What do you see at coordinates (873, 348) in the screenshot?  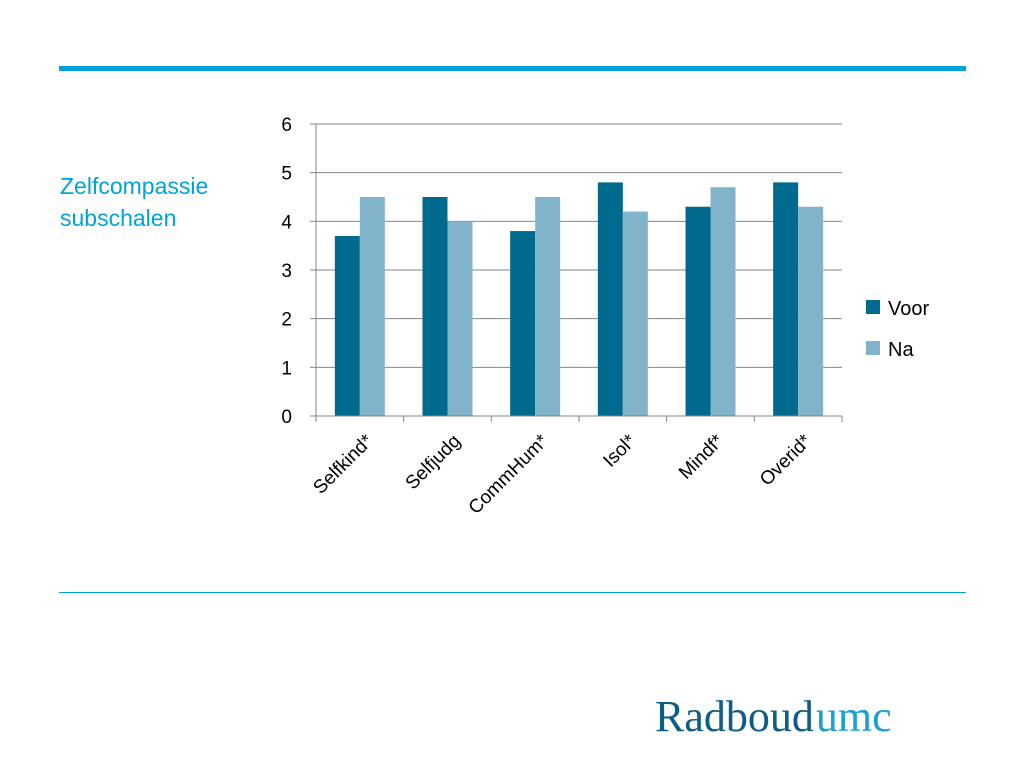 I see `legend-swatch-na` at bounding box center [873, 348].